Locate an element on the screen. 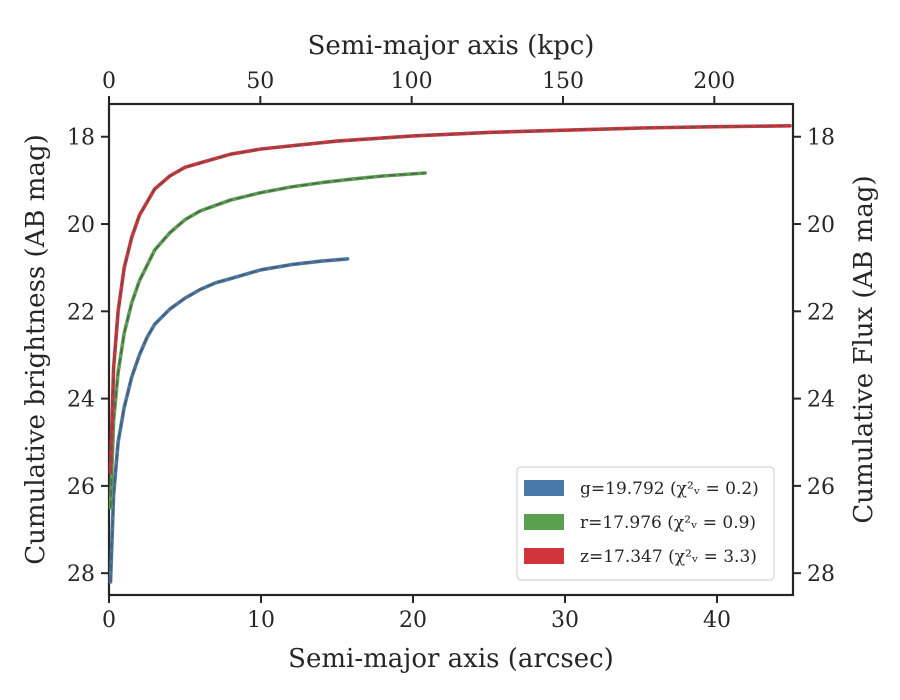  x-tick-label: 30 is located at coordinates (565, 620).